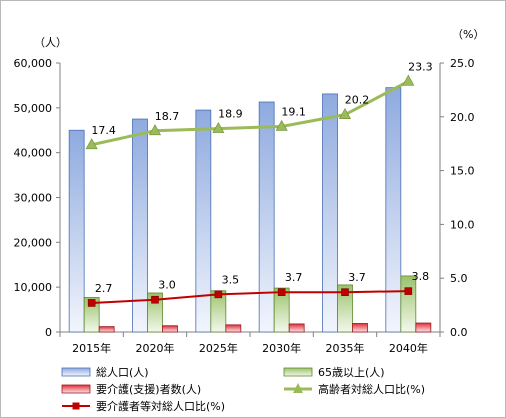 Image resolution: width=506 pixels, height=418 pixels. I want to click on data-label: 19.1, so click(293, 111).